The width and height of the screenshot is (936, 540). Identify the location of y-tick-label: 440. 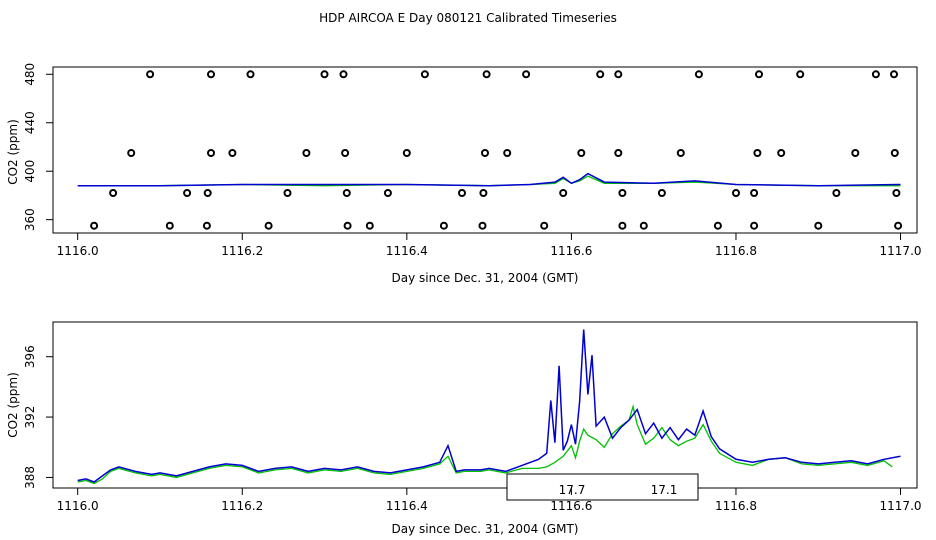
(30, 122).